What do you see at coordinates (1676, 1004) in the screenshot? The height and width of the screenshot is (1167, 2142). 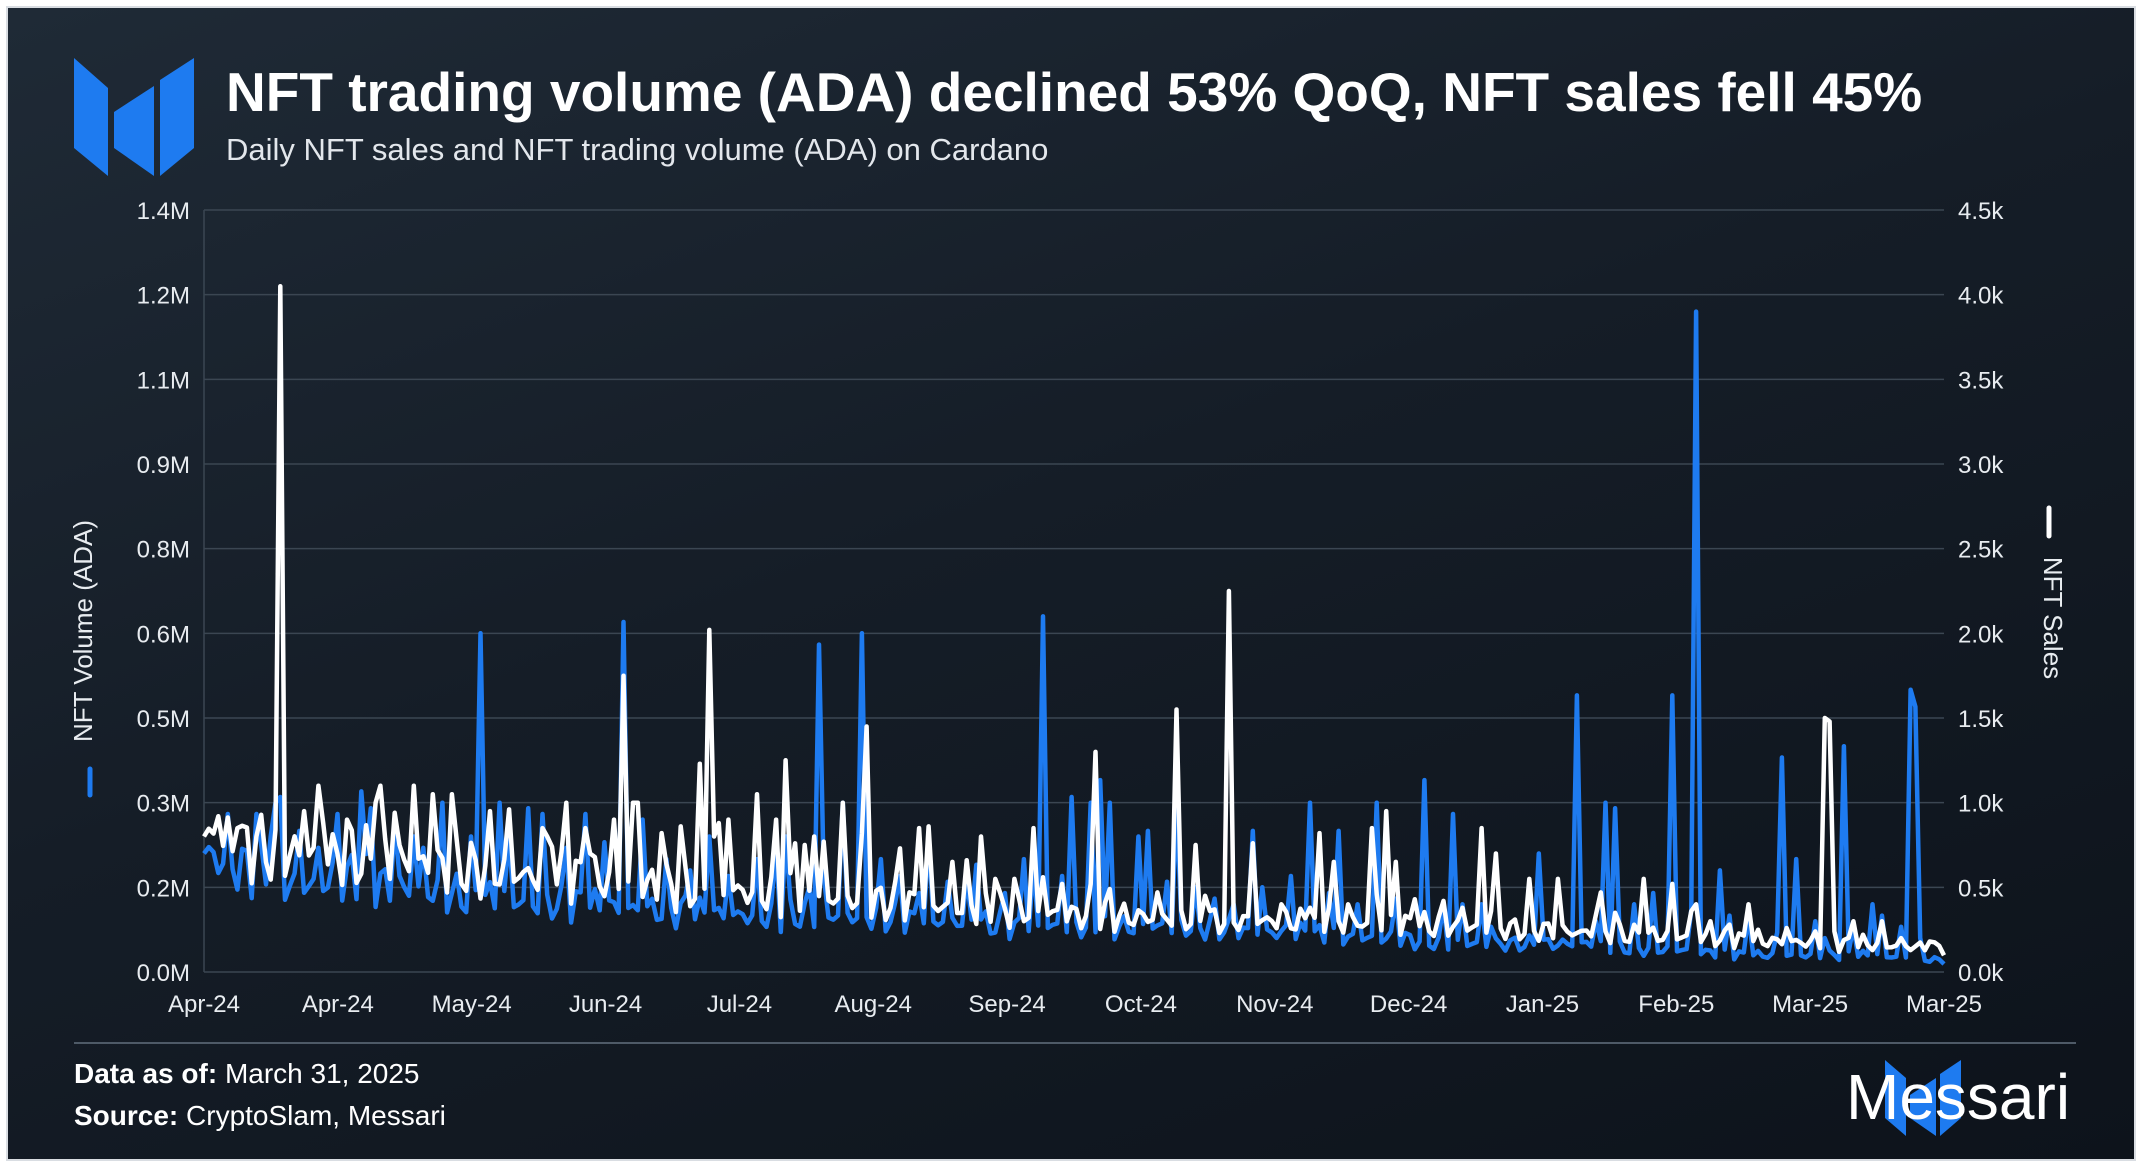 I see `x-tick-label: Feb-25` at bounding box center [1676, 1004].